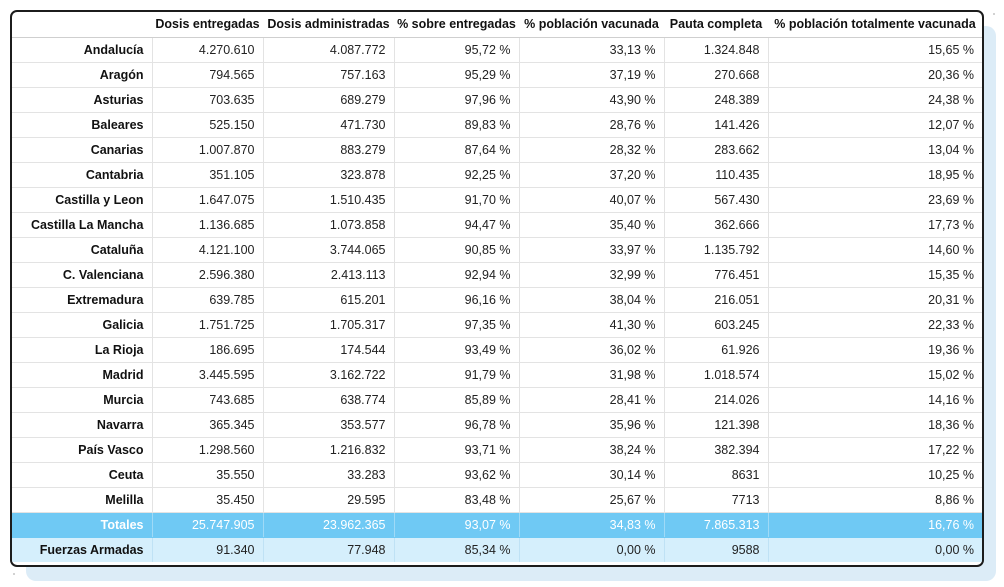 The height and width of the screenshot is (587, 1004). I want to click on cell-pct-sobre-entregadas: 93,71 %, so click(457, 450).